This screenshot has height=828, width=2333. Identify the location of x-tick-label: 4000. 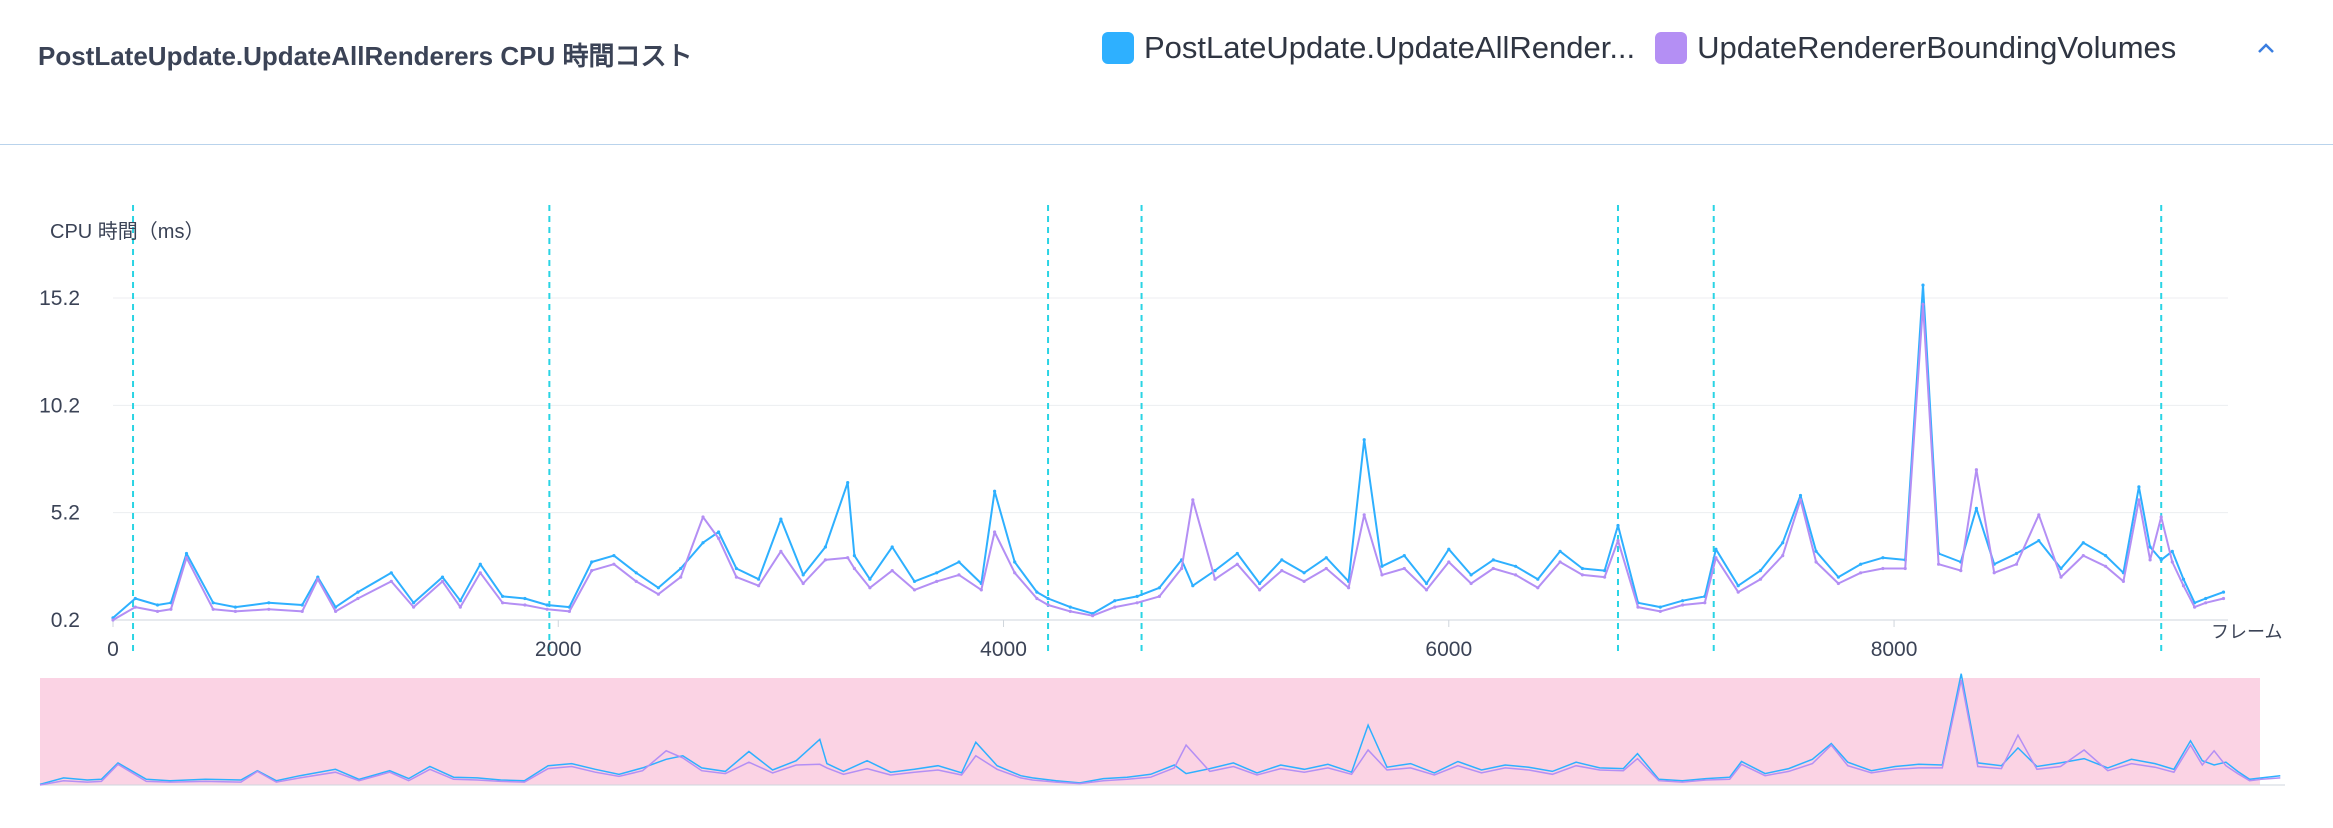
(1003, 649).